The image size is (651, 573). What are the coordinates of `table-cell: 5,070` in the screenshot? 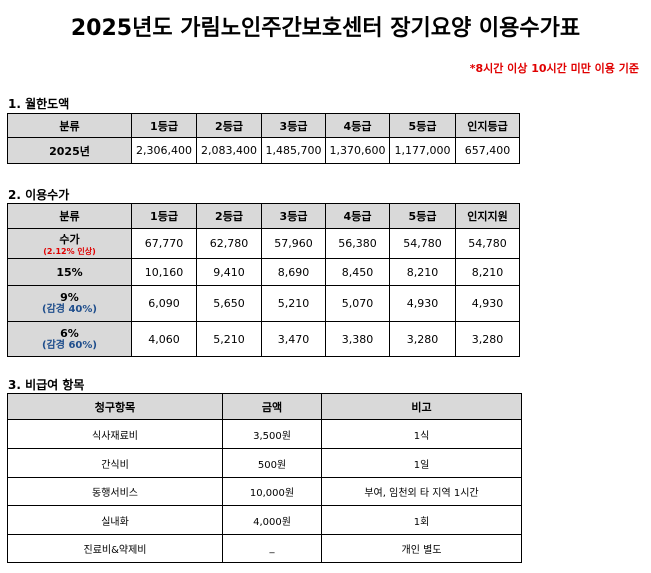 It's located at (357, 303).